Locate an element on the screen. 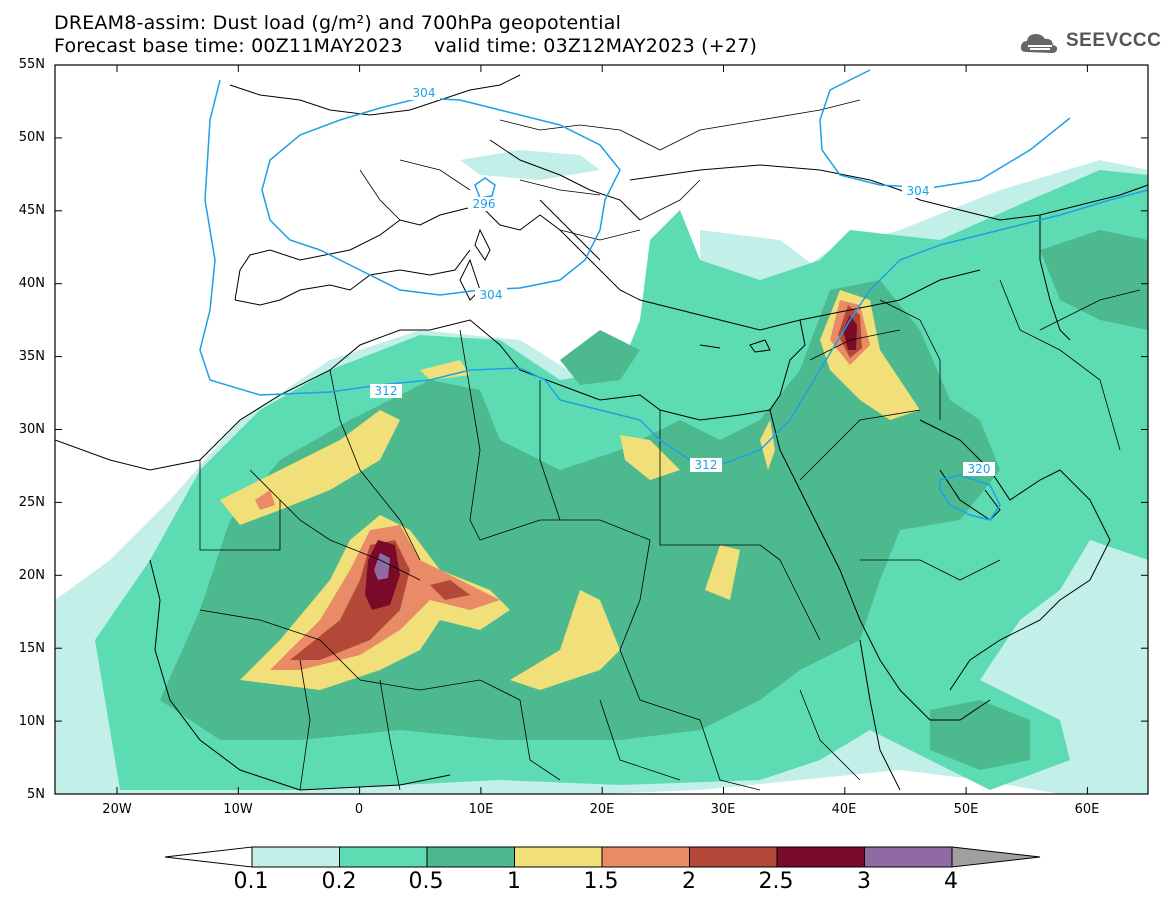 This screenshot has width=1165, height=907. colorbar-label: 1.5 is located at coordinates (601, 881).